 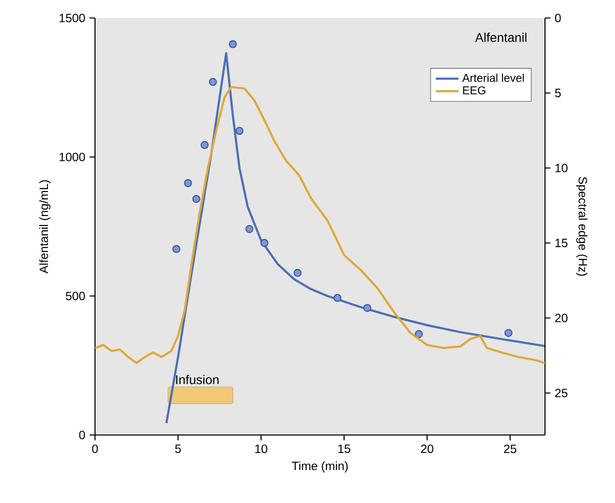 I want to click on text: Alfentanil, so click(x=500, y=37).